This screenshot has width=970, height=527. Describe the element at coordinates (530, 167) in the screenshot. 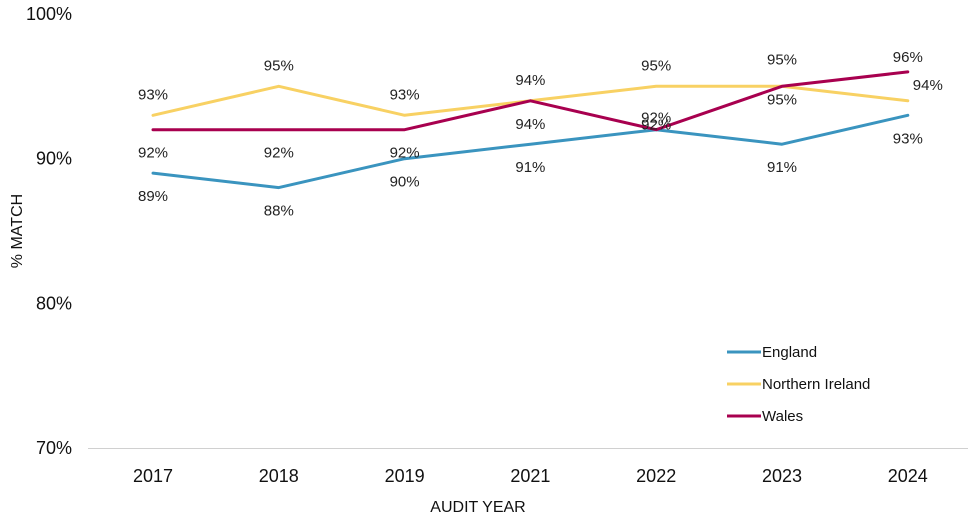

I see `data-label-england-2021: 91%` at that location.